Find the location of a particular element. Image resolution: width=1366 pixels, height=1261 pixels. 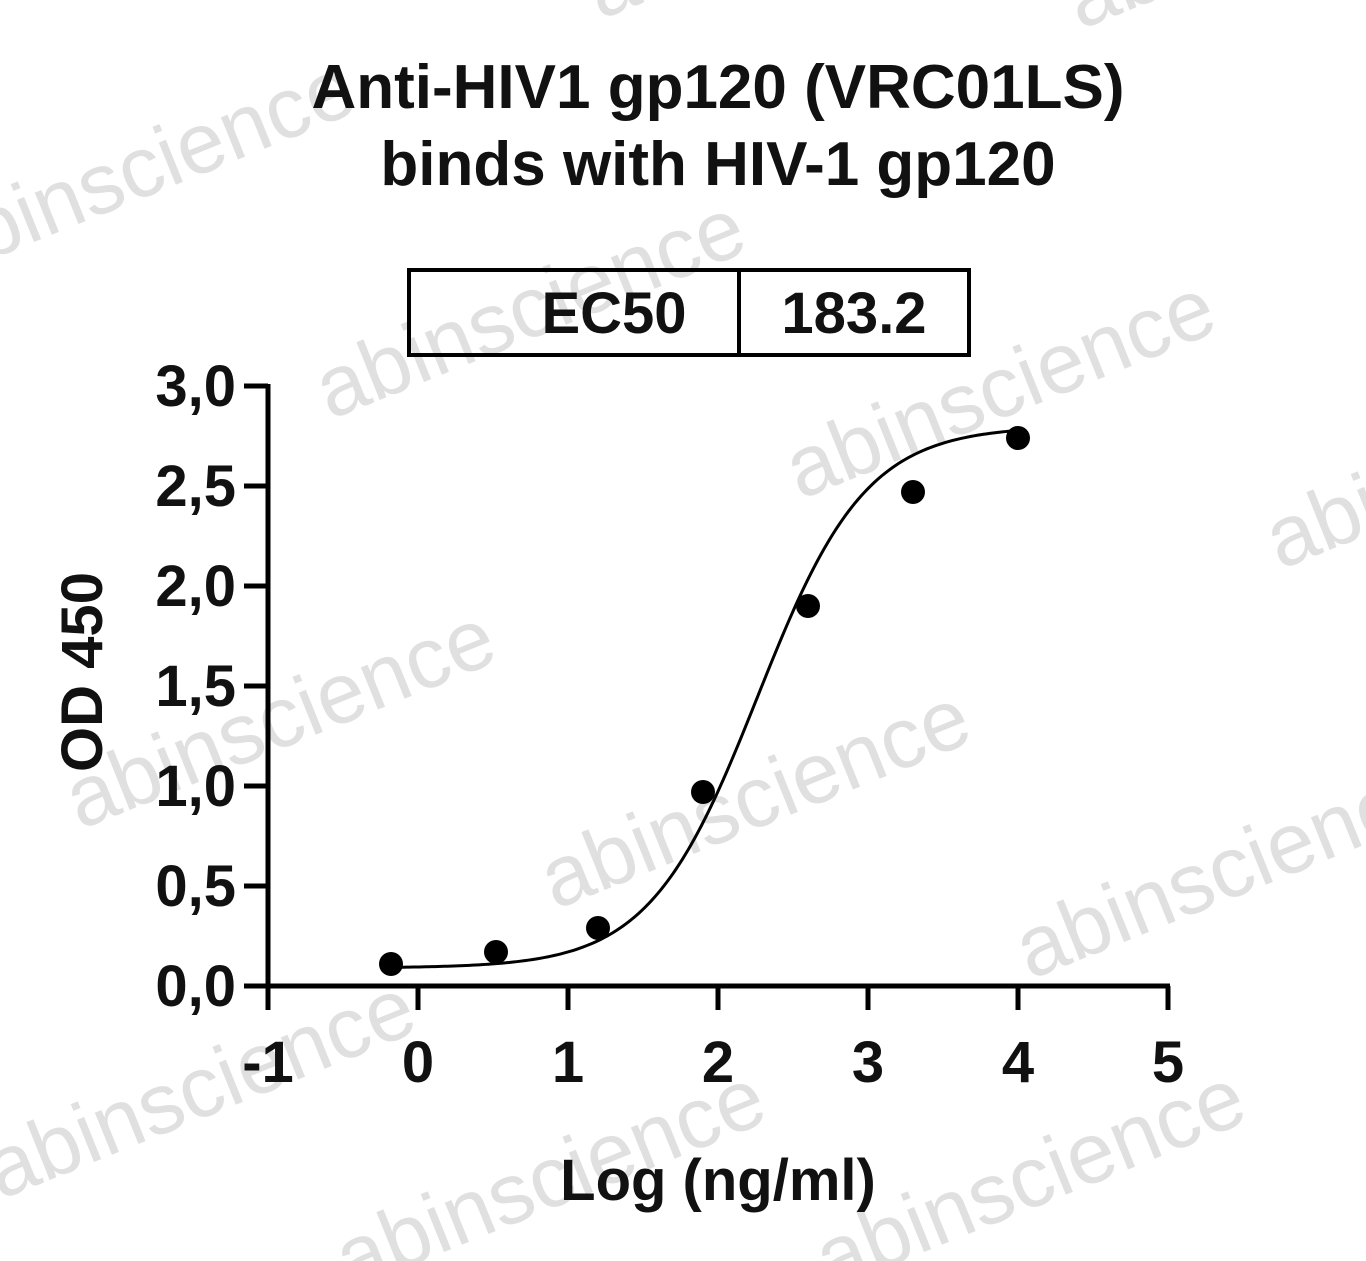

ec50-label: EC50 is located at coordinates (613, 313).